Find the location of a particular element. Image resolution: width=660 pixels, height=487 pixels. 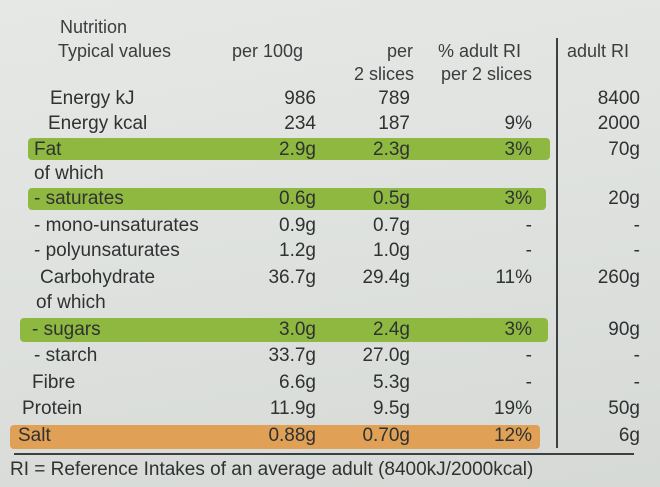

row-name: - starch is located at coordinates (66, 355).